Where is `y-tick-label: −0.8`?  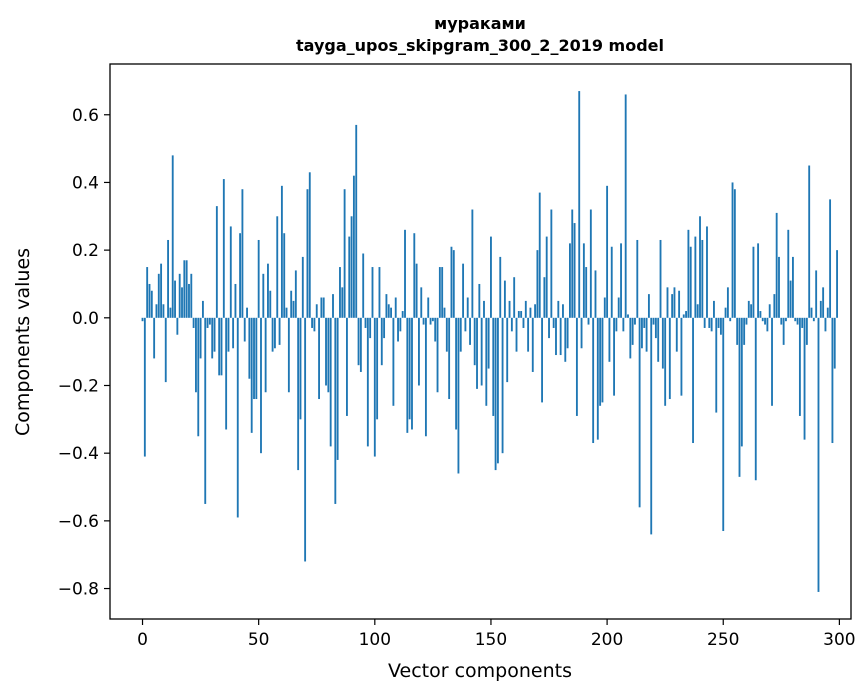 y-tick-label: −0.8 is located at coordinates (78, 590).